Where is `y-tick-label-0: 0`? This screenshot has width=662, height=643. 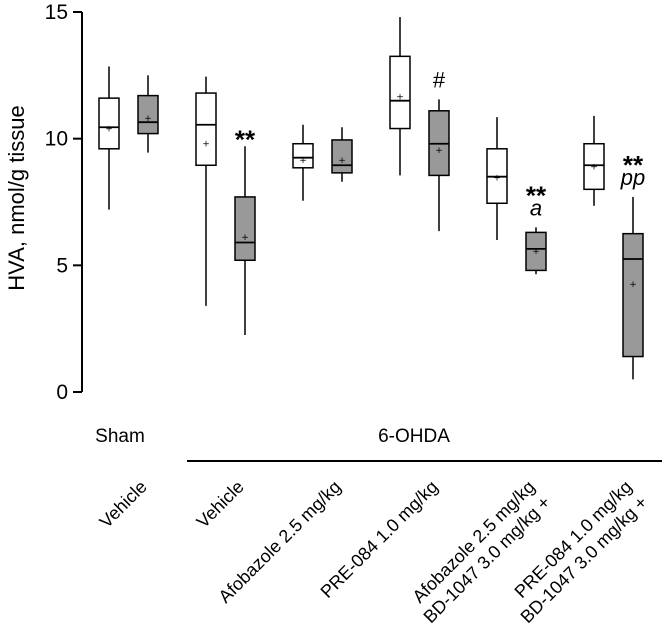
y-tick-label-0: 0 is located at coordinates (62, 392).